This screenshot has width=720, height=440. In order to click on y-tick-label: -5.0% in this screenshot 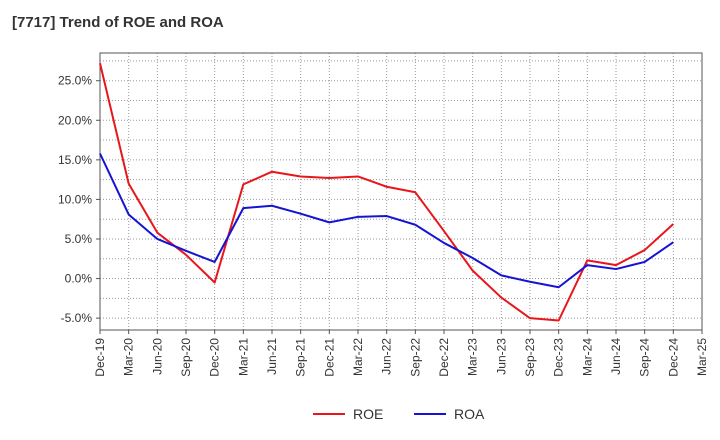, I will do `click(77, 318)`.